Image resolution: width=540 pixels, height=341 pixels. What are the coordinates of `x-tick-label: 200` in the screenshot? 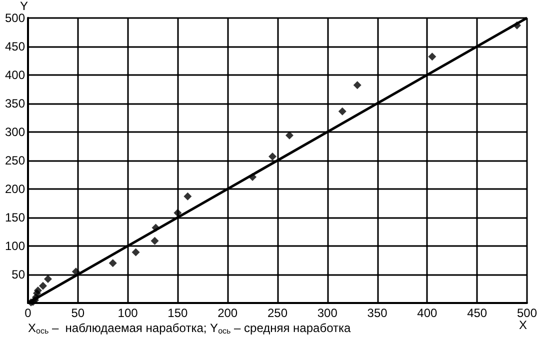 It's located at (228, 313).